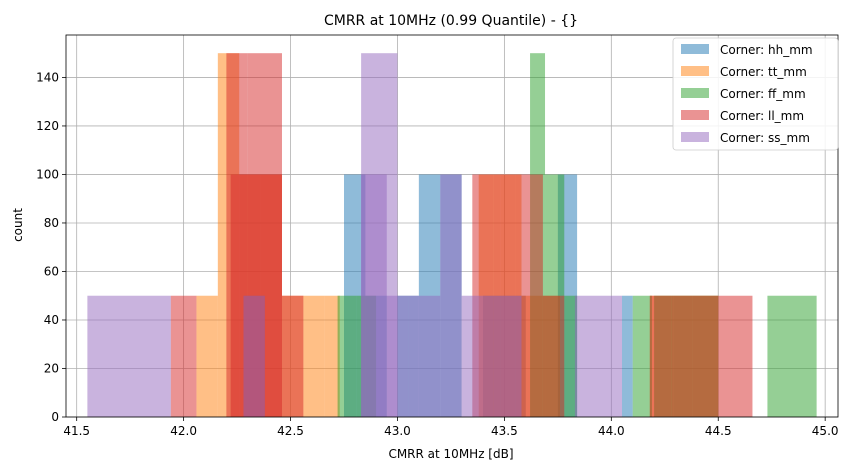  I want to click on y-tick-label: 20, so click(51, 368).